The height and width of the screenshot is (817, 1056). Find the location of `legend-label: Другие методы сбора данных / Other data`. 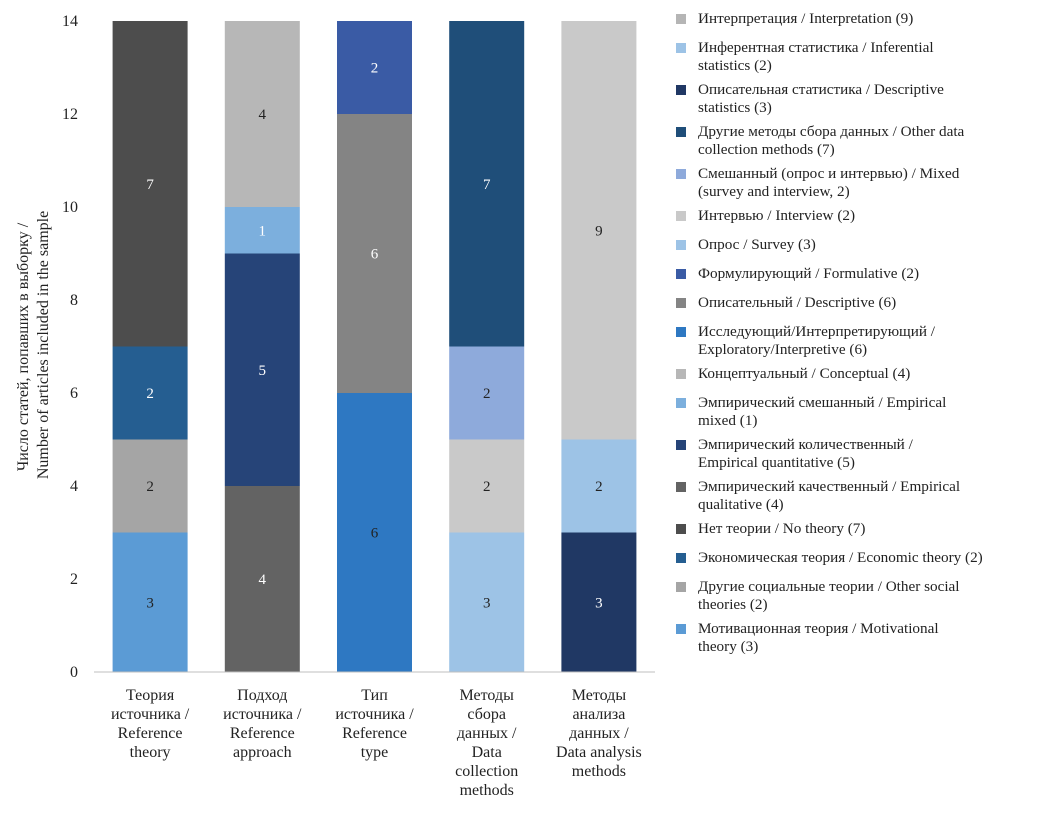

legend-label: Другие методы сбора данных / Other data is located at coordinates (831, 131).